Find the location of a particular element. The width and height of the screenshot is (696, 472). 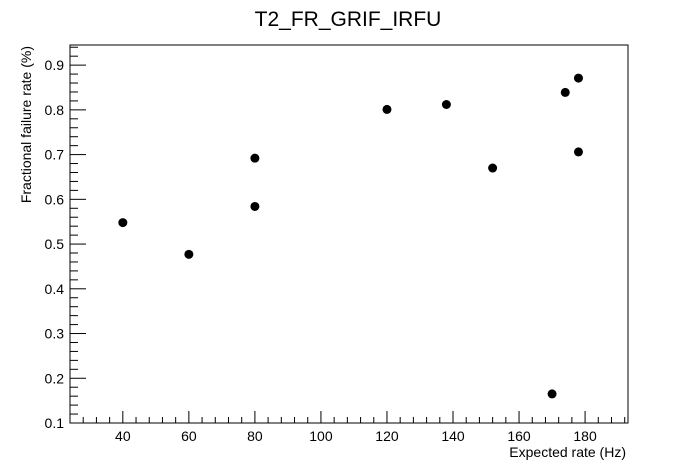

x-axis-tick-labels: 40 60 80 100 120 140 160 180 is located at coordinates (356, 436).